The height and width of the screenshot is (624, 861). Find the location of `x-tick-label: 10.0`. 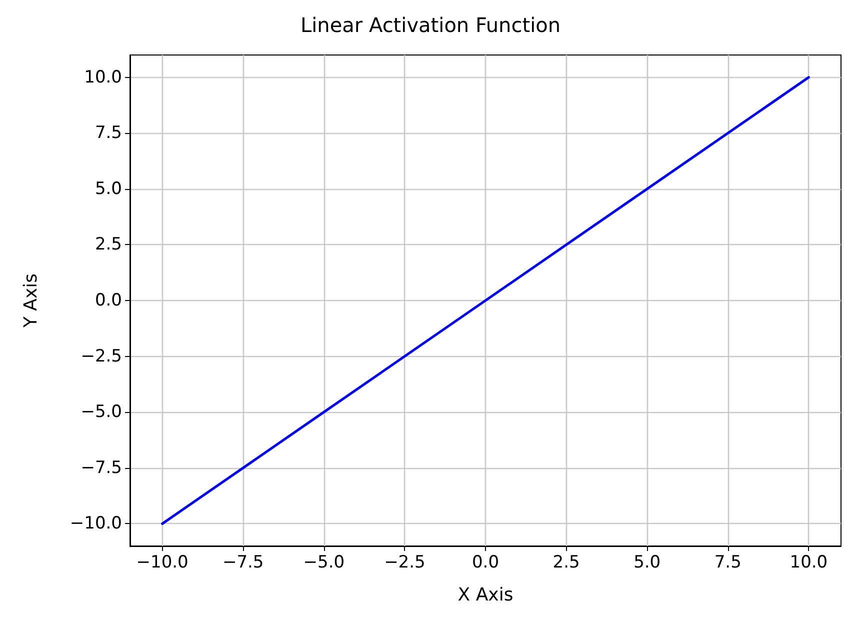

x-tick-label: 10.0 is located at coordinates (809, 562).